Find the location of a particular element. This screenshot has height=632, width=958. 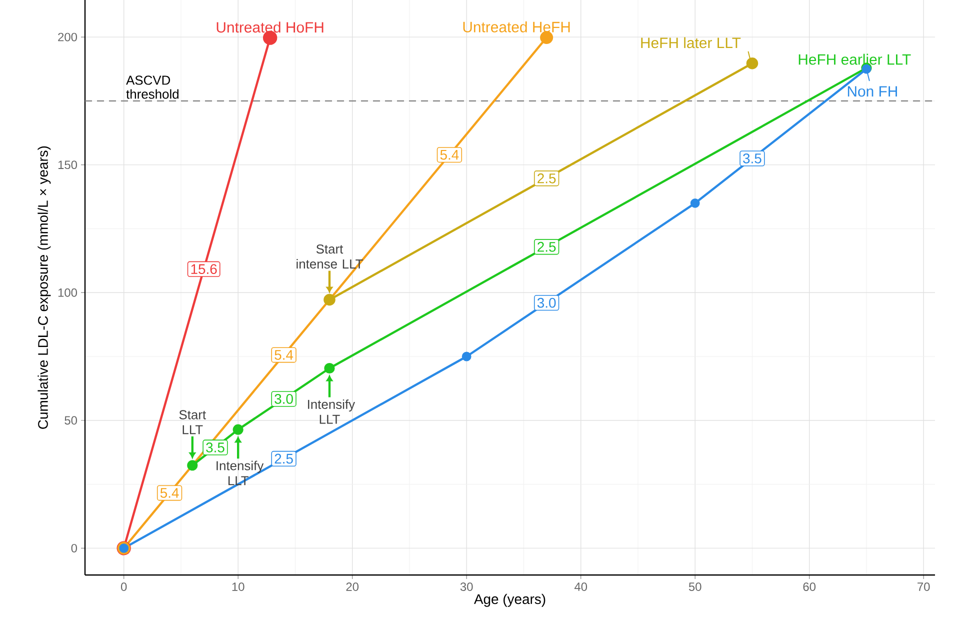

x-tick-label: 60 is located at coordinates (809, 586).